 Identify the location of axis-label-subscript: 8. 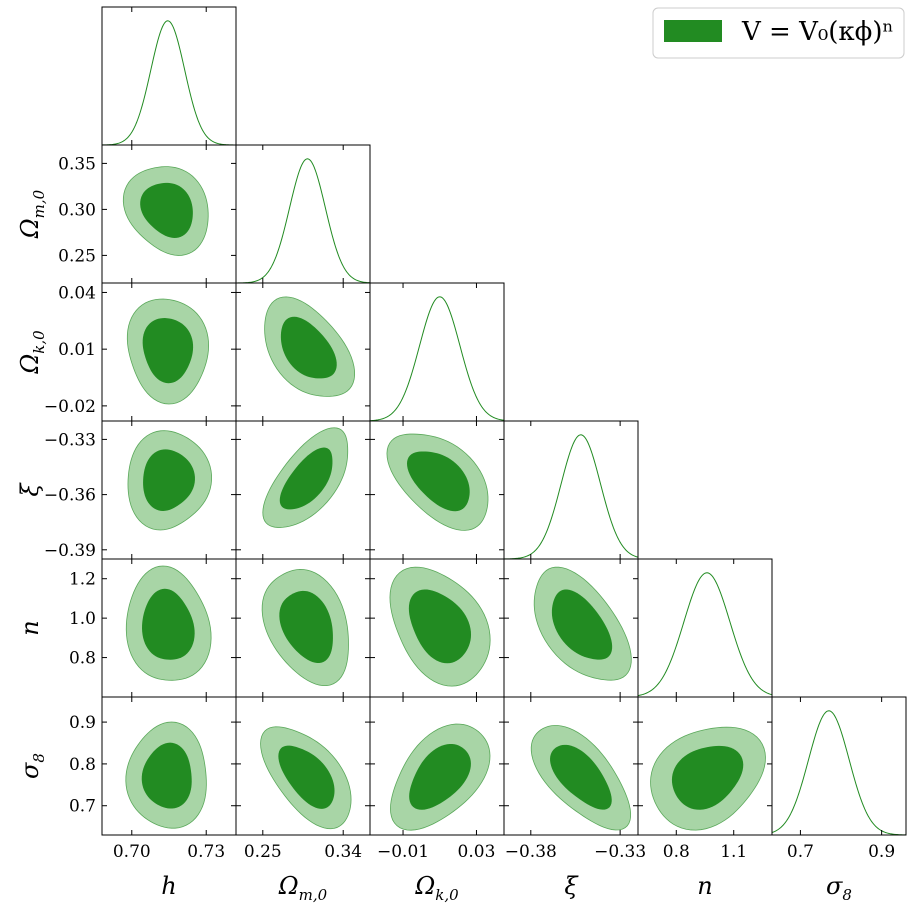
(39, 758).